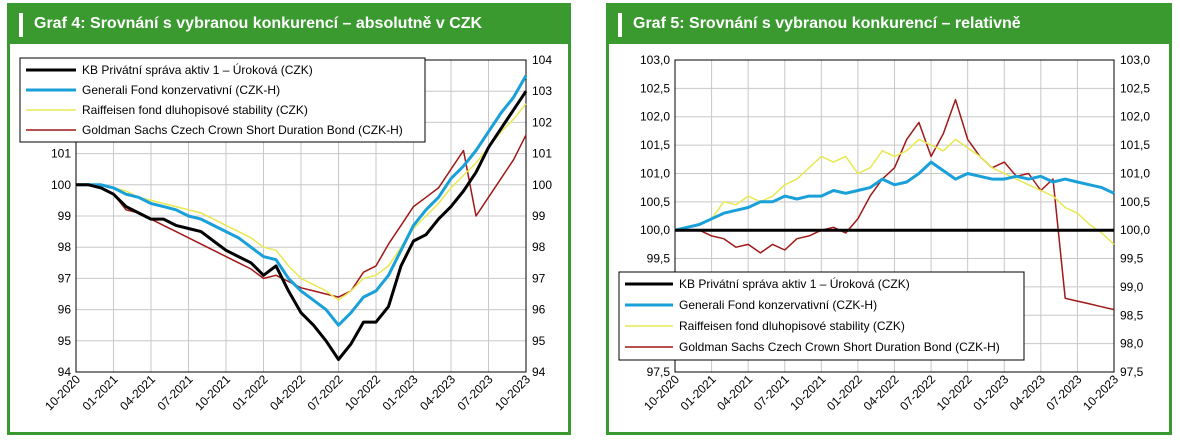 The image size is (1180, 443). I want to click on y-tick-label-right: 103,0, so click(1135, 60).